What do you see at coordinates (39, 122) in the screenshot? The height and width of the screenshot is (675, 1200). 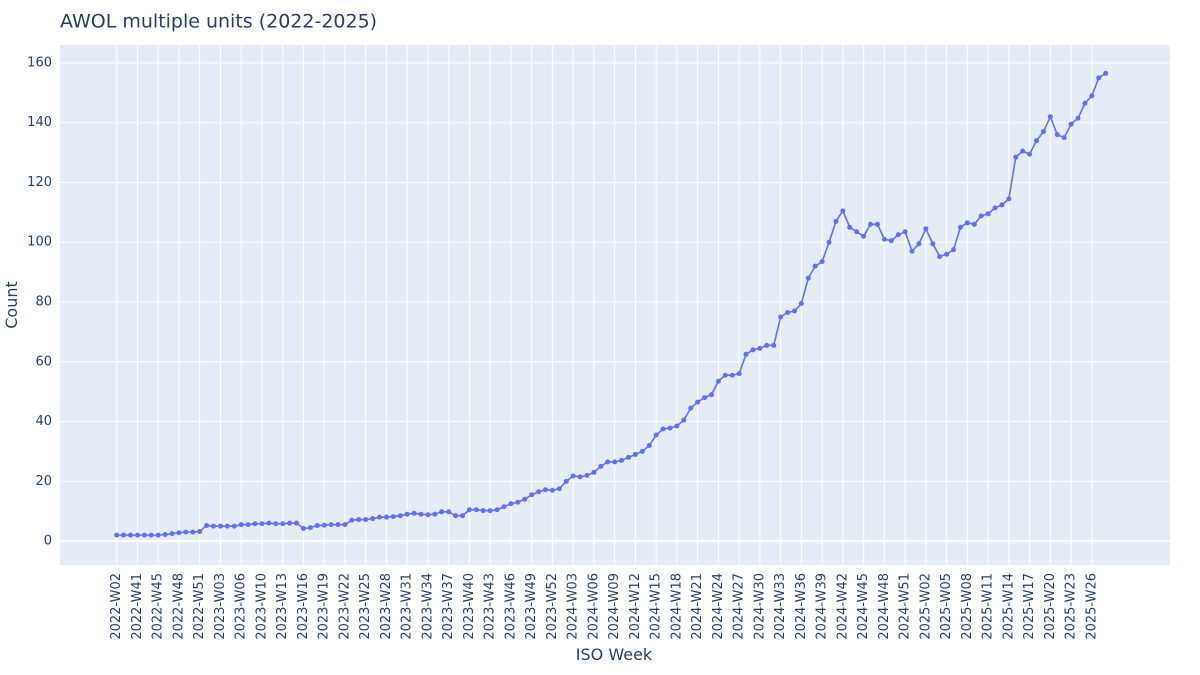 I see `y-tick-label: 140` at bounding box center [39, 122].